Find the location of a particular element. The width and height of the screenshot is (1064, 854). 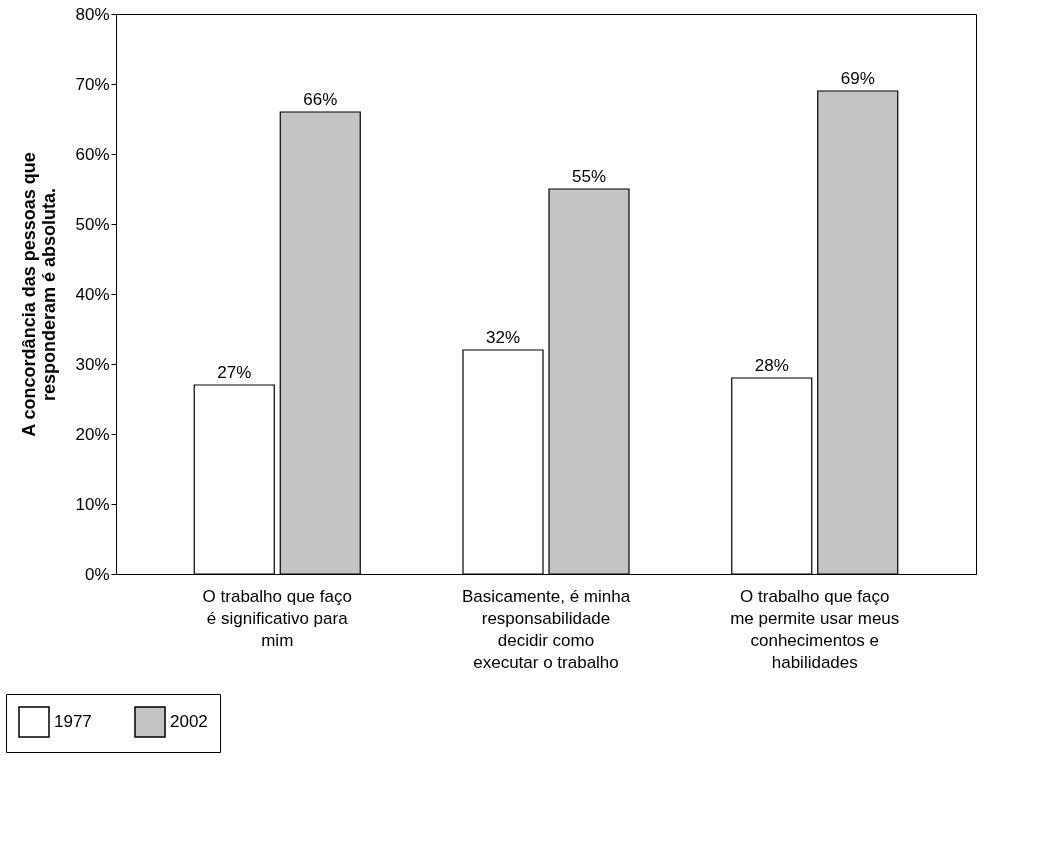

data-label: 32% is located at coordinates (503, 337).